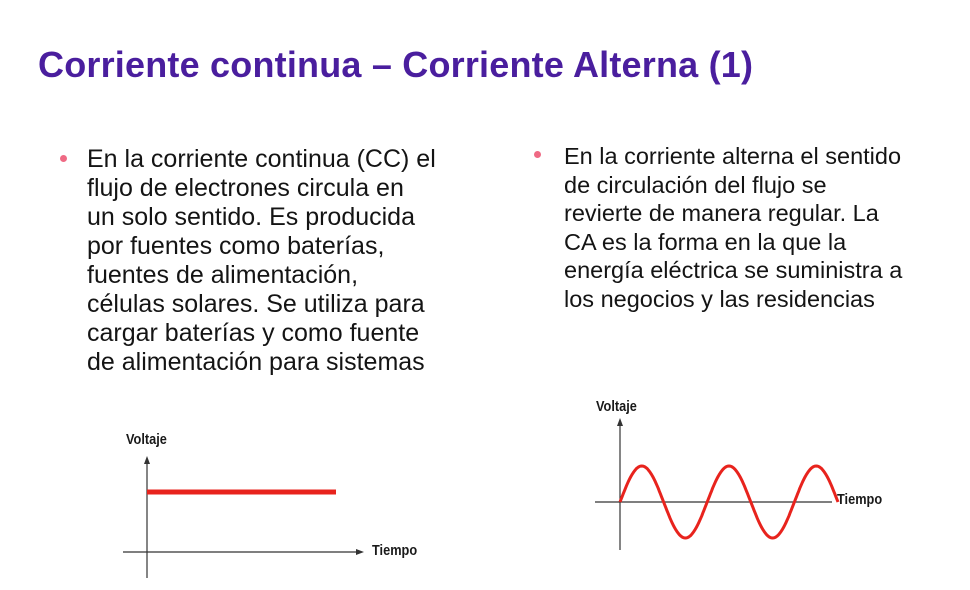 This screenshot has width=970, height=590. I want to click on dc-graph-svg, so click(243, 517).